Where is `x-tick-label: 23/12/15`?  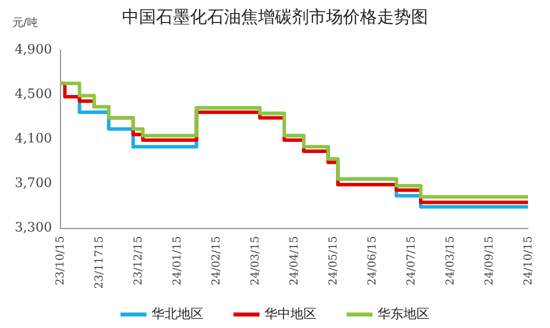 x-tick-label: 23/12/15 is located at coordinates (138, 261).